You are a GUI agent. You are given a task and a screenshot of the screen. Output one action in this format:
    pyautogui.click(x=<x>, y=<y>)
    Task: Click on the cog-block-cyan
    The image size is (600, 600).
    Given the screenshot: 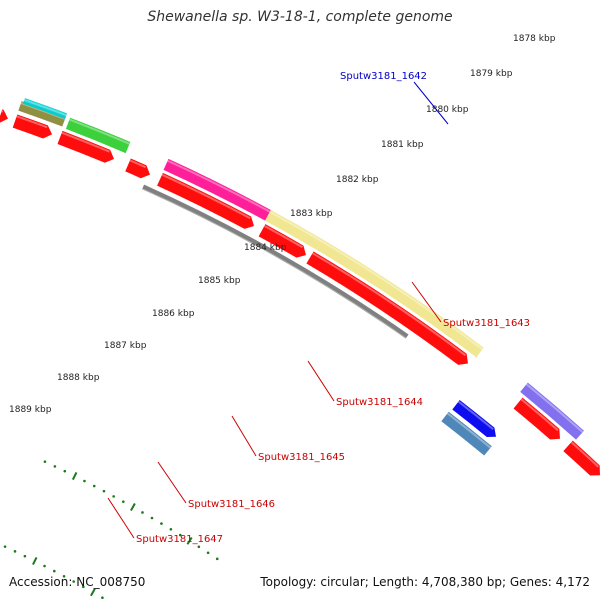 What is the action you would take?
    pyautogui.click(x=45, y=108)
    